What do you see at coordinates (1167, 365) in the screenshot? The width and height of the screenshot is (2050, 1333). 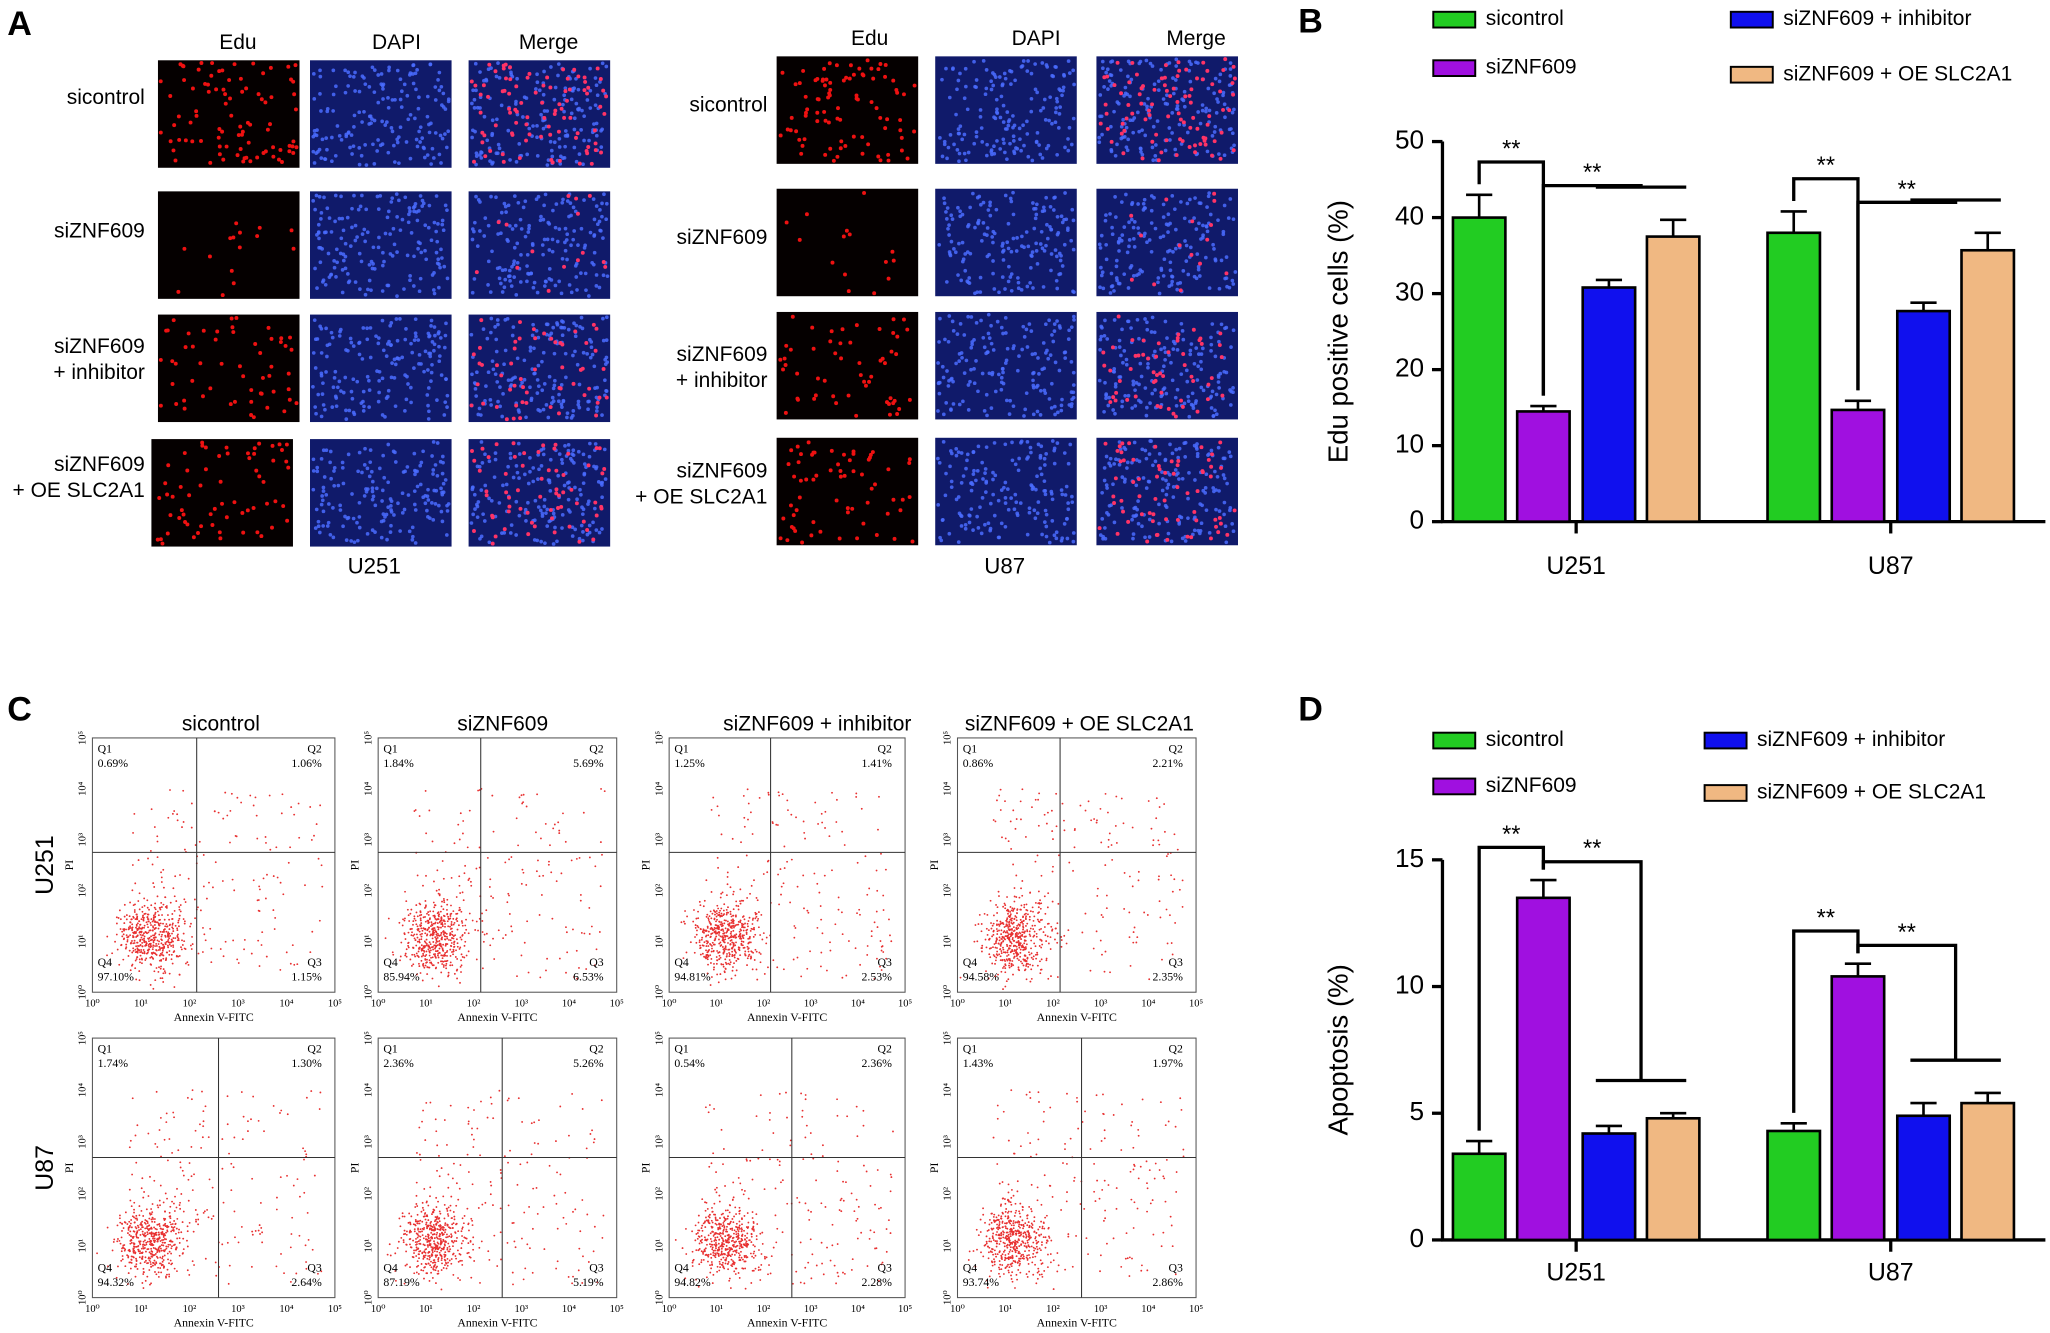 I see `micrograph` at bounding box center [1167, 365].